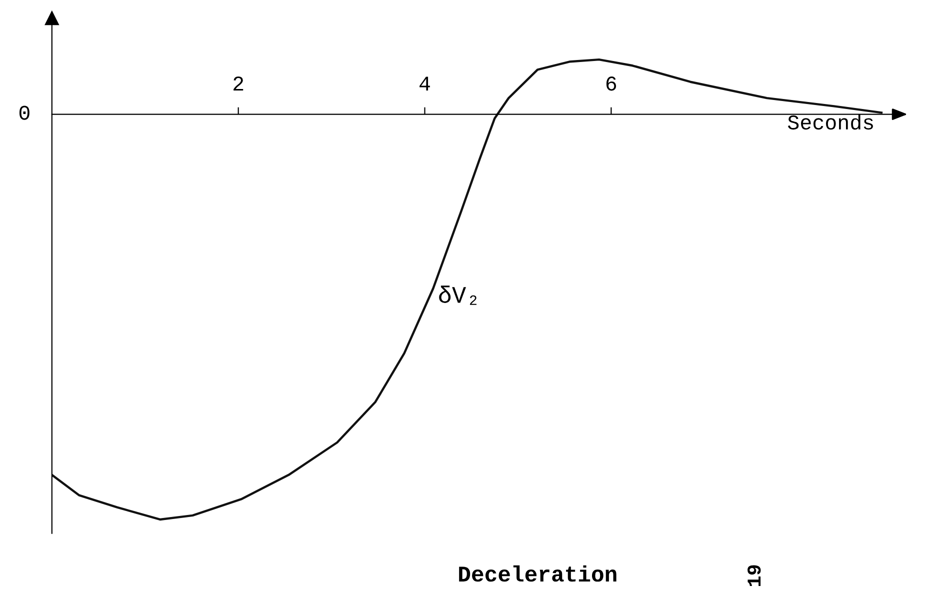 Image resolution: width=927 pixels, height=606 pixels. Describe the element at coordinates (537, 573) in the screenshot. I see `text: Deceleration` at that location.